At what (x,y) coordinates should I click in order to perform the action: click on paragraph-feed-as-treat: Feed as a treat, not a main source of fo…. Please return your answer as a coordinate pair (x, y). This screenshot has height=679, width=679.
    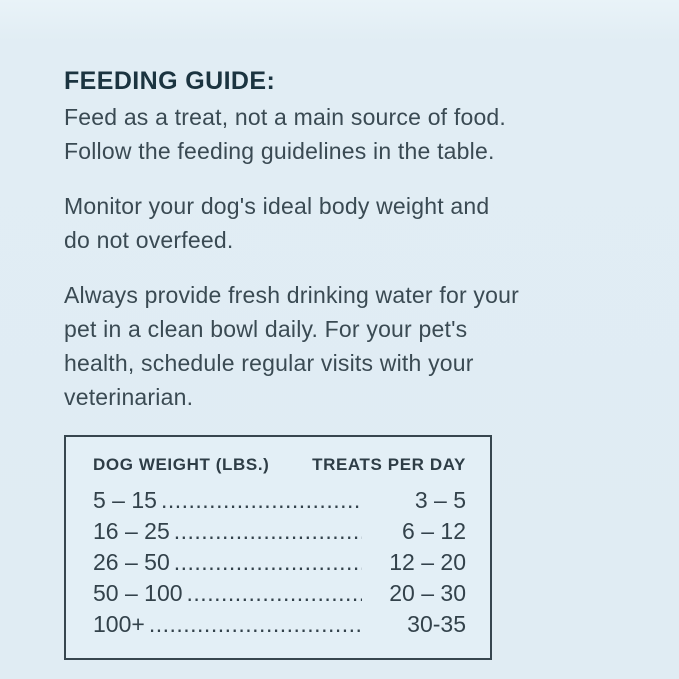
    Looking at the image, I should click on (341, 134).